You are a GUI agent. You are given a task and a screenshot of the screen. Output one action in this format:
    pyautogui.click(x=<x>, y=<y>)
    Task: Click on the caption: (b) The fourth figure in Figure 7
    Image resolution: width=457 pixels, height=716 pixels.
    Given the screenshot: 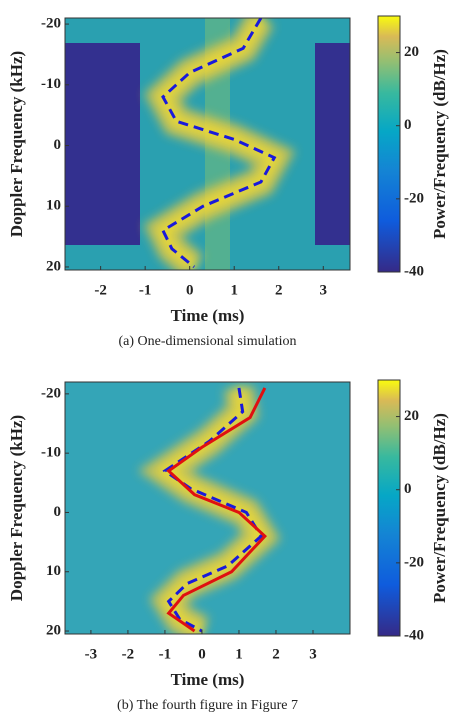 What is the action you would take?
    pyautogui.click(x=207, y=705)
    